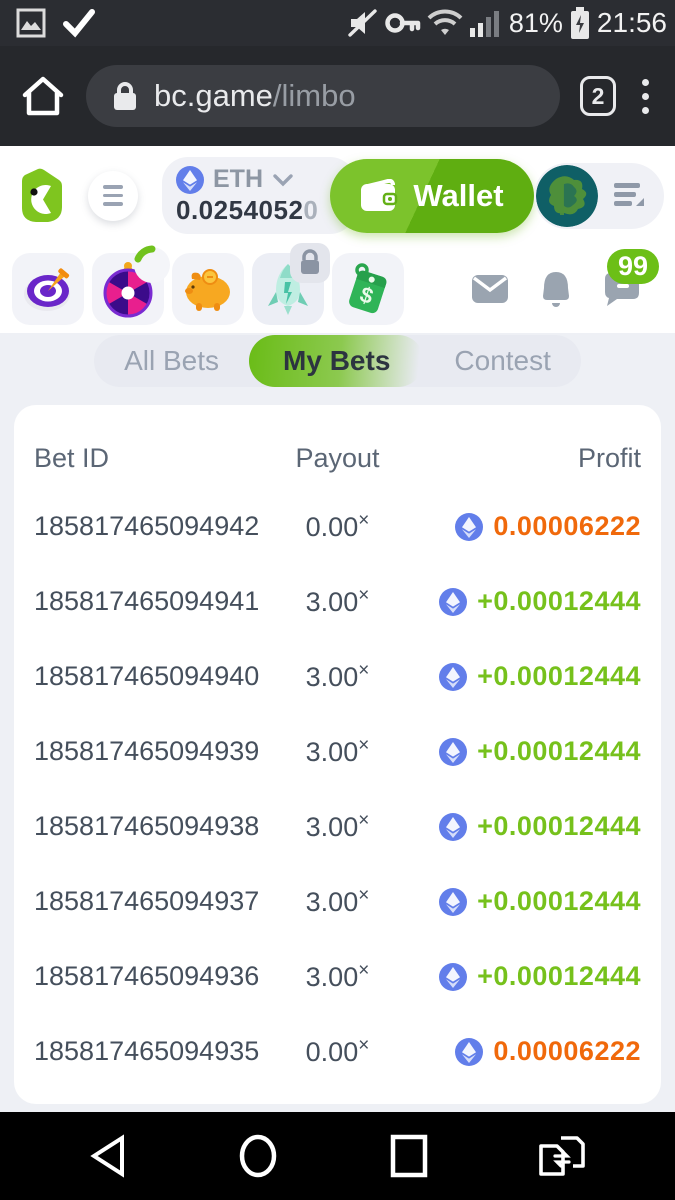 The height and width of the screenshot is (1200, 675). What do you see at coordinates (598, 96) in the screenshot?
I see `tab-switcher-button: 2` at bounding box center [598, 96].